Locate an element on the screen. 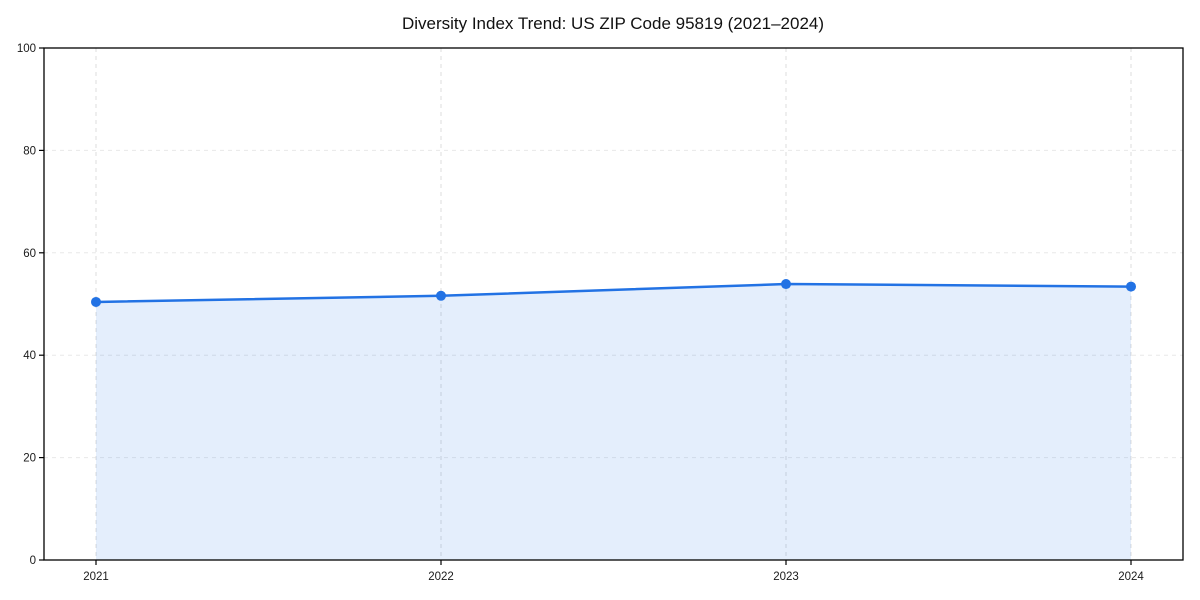 This screenshot has height=600, width=1200. x-tick-label: 2021 is located at coordinates (96, 577).